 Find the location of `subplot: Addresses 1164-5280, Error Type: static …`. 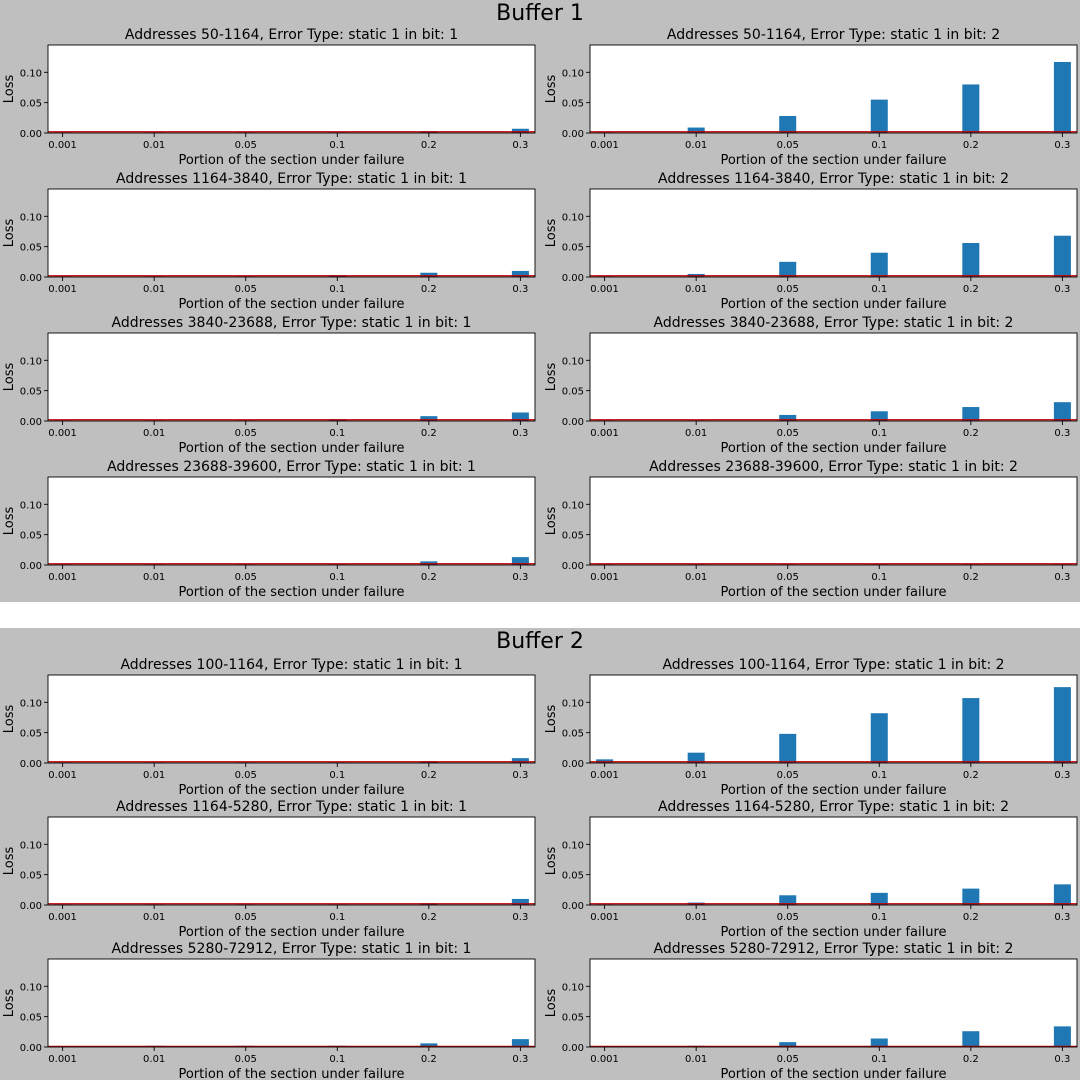

subplot: Addresses 1164-5280, Error Type: static … is located at coordinates (811, 869).